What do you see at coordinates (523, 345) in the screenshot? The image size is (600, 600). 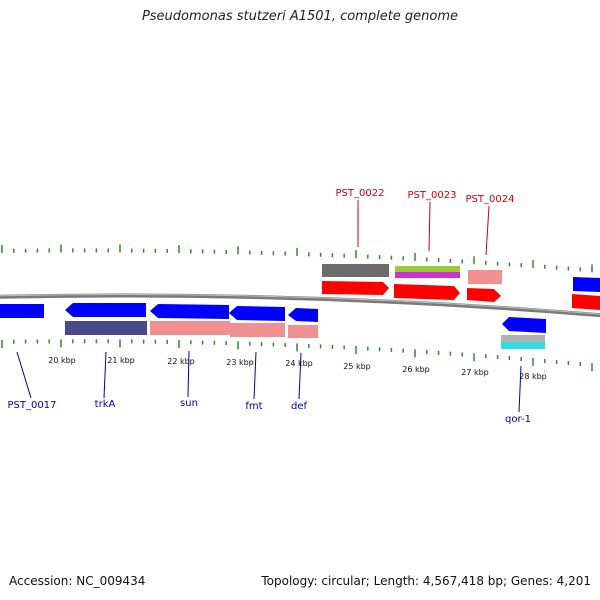 I see `cog-bar-qor-1-cyan` at bounding box center [523, 345].